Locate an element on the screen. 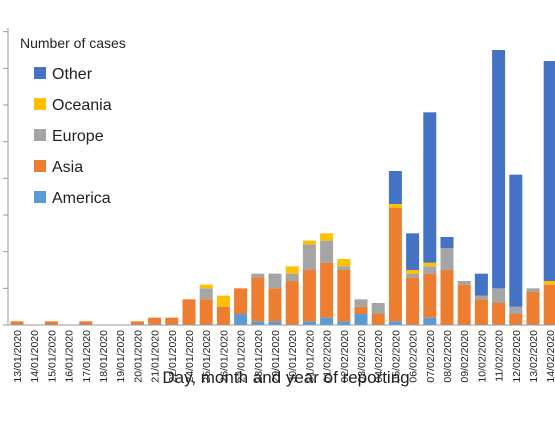 The image size is (555, 430). y-axis-label: Number of cases is located at coordinates (73, 43).